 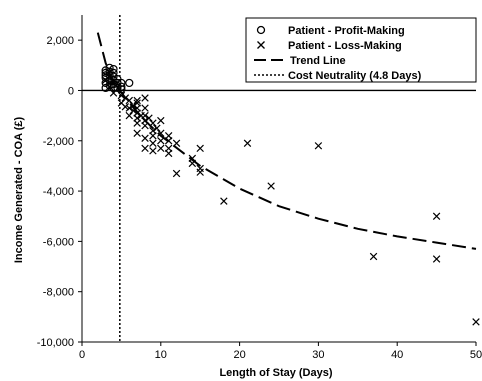 I want to click on legend-label-trend: Trend Line, so click(x=318, y=61).